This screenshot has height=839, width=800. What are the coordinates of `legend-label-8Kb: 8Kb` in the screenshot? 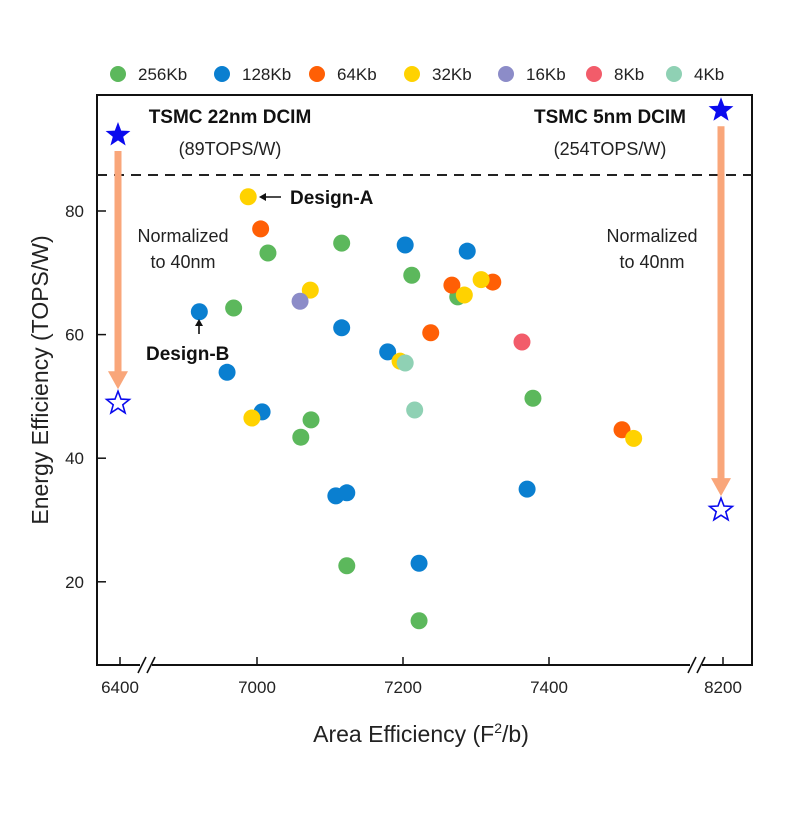 It's located at (629, 74).